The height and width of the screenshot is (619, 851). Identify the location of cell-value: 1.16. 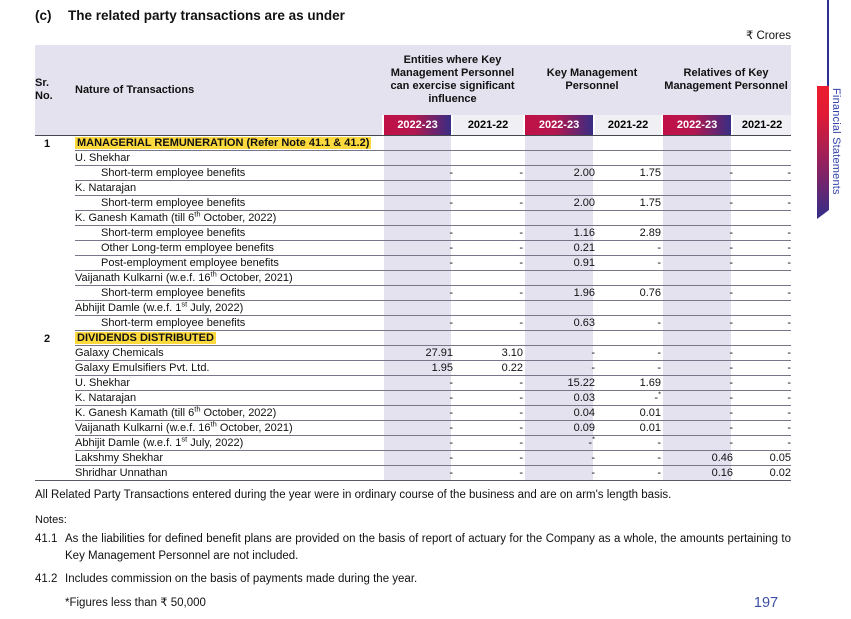
(559, 233).